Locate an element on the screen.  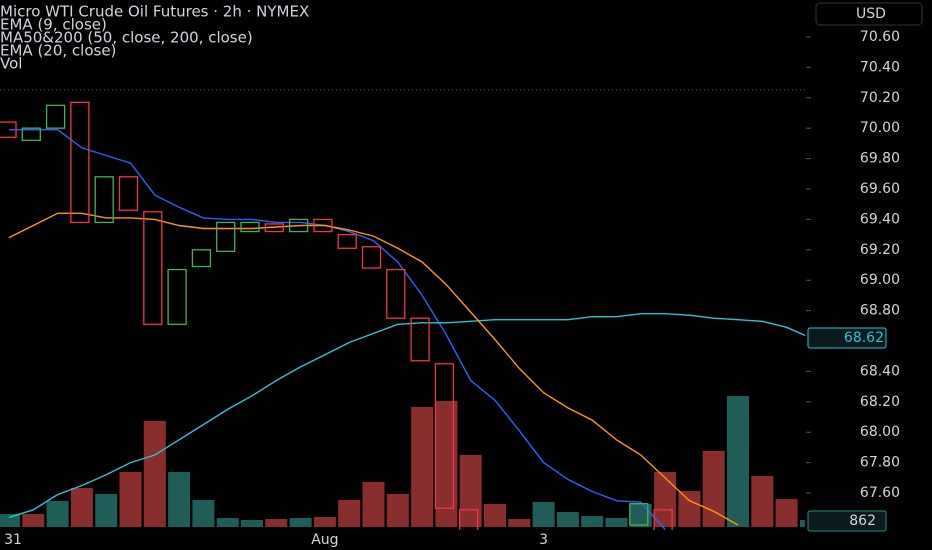
y-tick-label: 67.80 is located at coordinates (880, 463).